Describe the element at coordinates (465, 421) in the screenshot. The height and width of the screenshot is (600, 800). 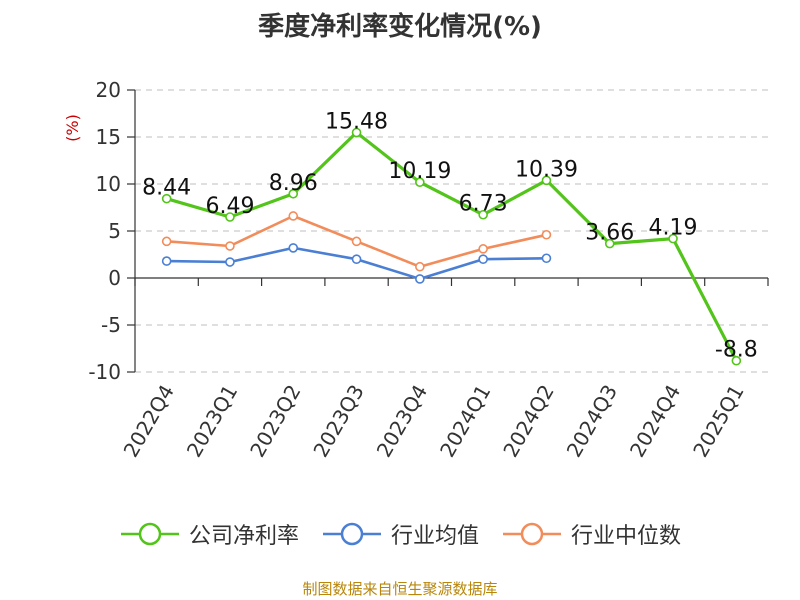
I see `x-tick-label: 2024Q1` at that location.